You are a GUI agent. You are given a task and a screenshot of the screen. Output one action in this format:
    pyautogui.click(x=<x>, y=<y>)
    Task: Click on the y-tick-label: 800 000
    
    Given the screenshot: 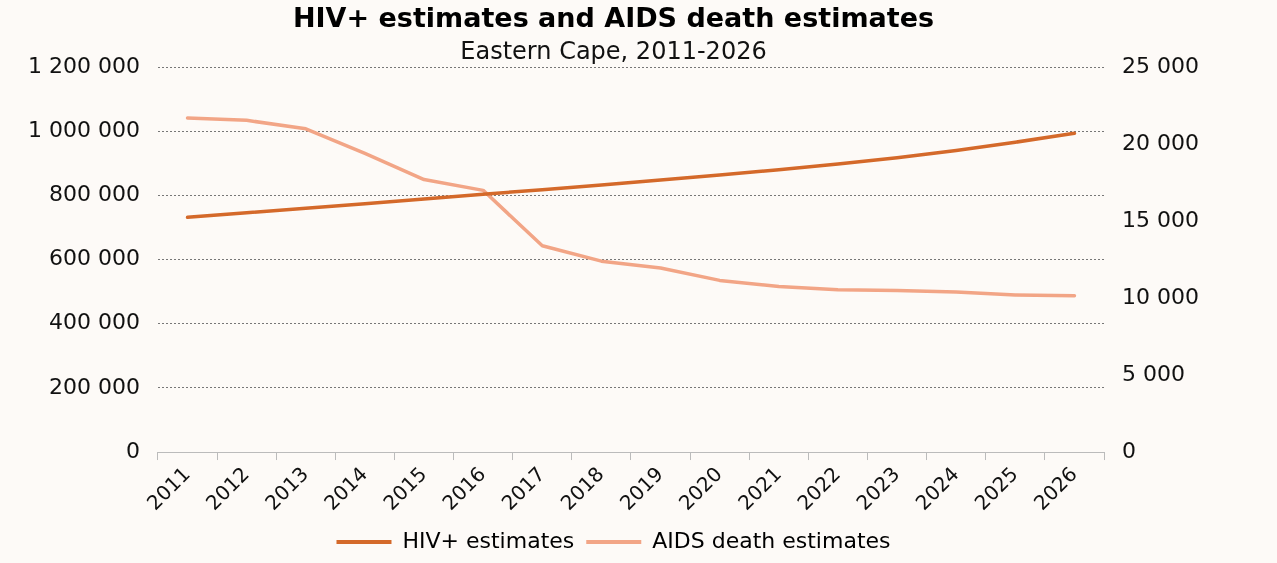 What is the action you would take?
    pyautogui.click(x=94, y=194)
    